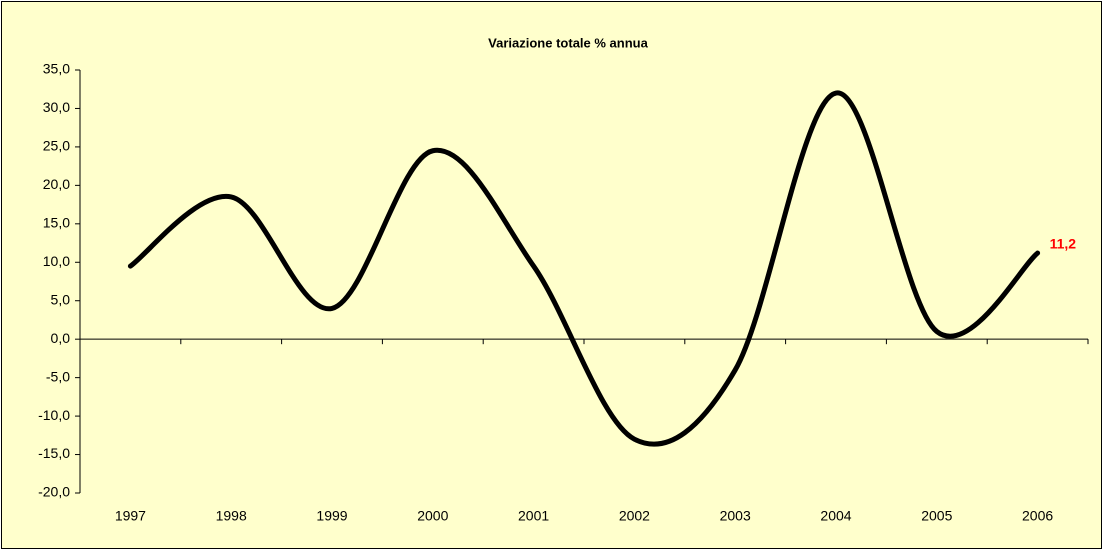 This screenshot has height=550, width=1103. Describe the element at coordinates (735, 516) in the screenshot. I see `x-tick-label: 2003` at that location.